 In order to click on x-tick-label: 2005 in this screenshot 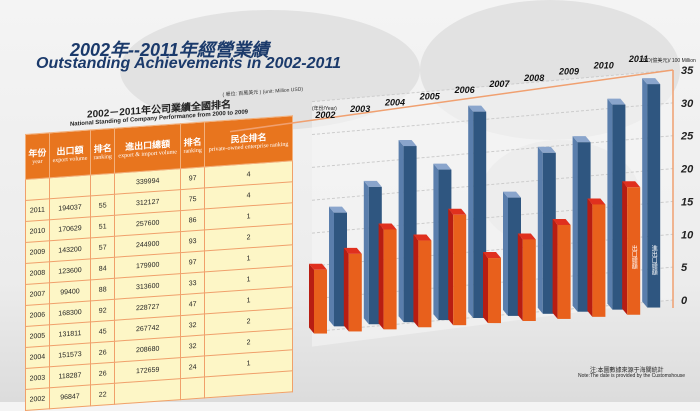, I will do `click(430, 96)`.